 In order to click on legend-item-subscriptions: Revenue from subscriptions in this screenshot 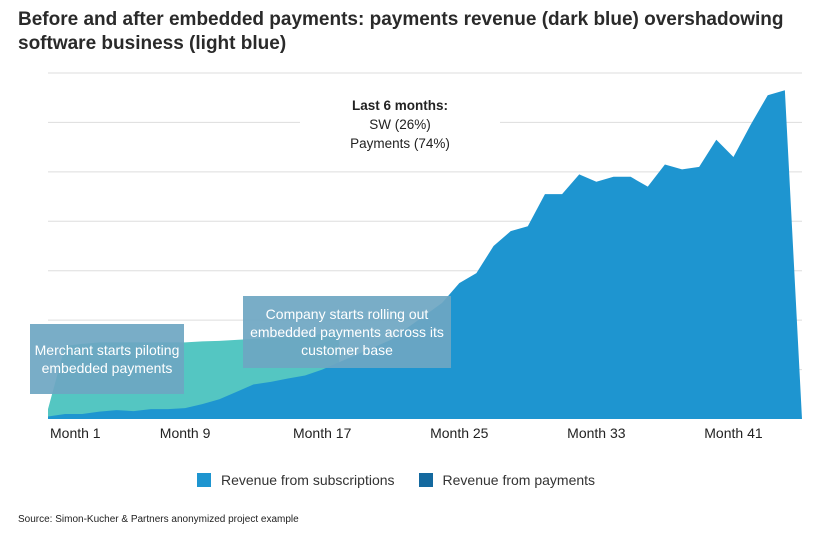, I will do `click(296, 480)`.